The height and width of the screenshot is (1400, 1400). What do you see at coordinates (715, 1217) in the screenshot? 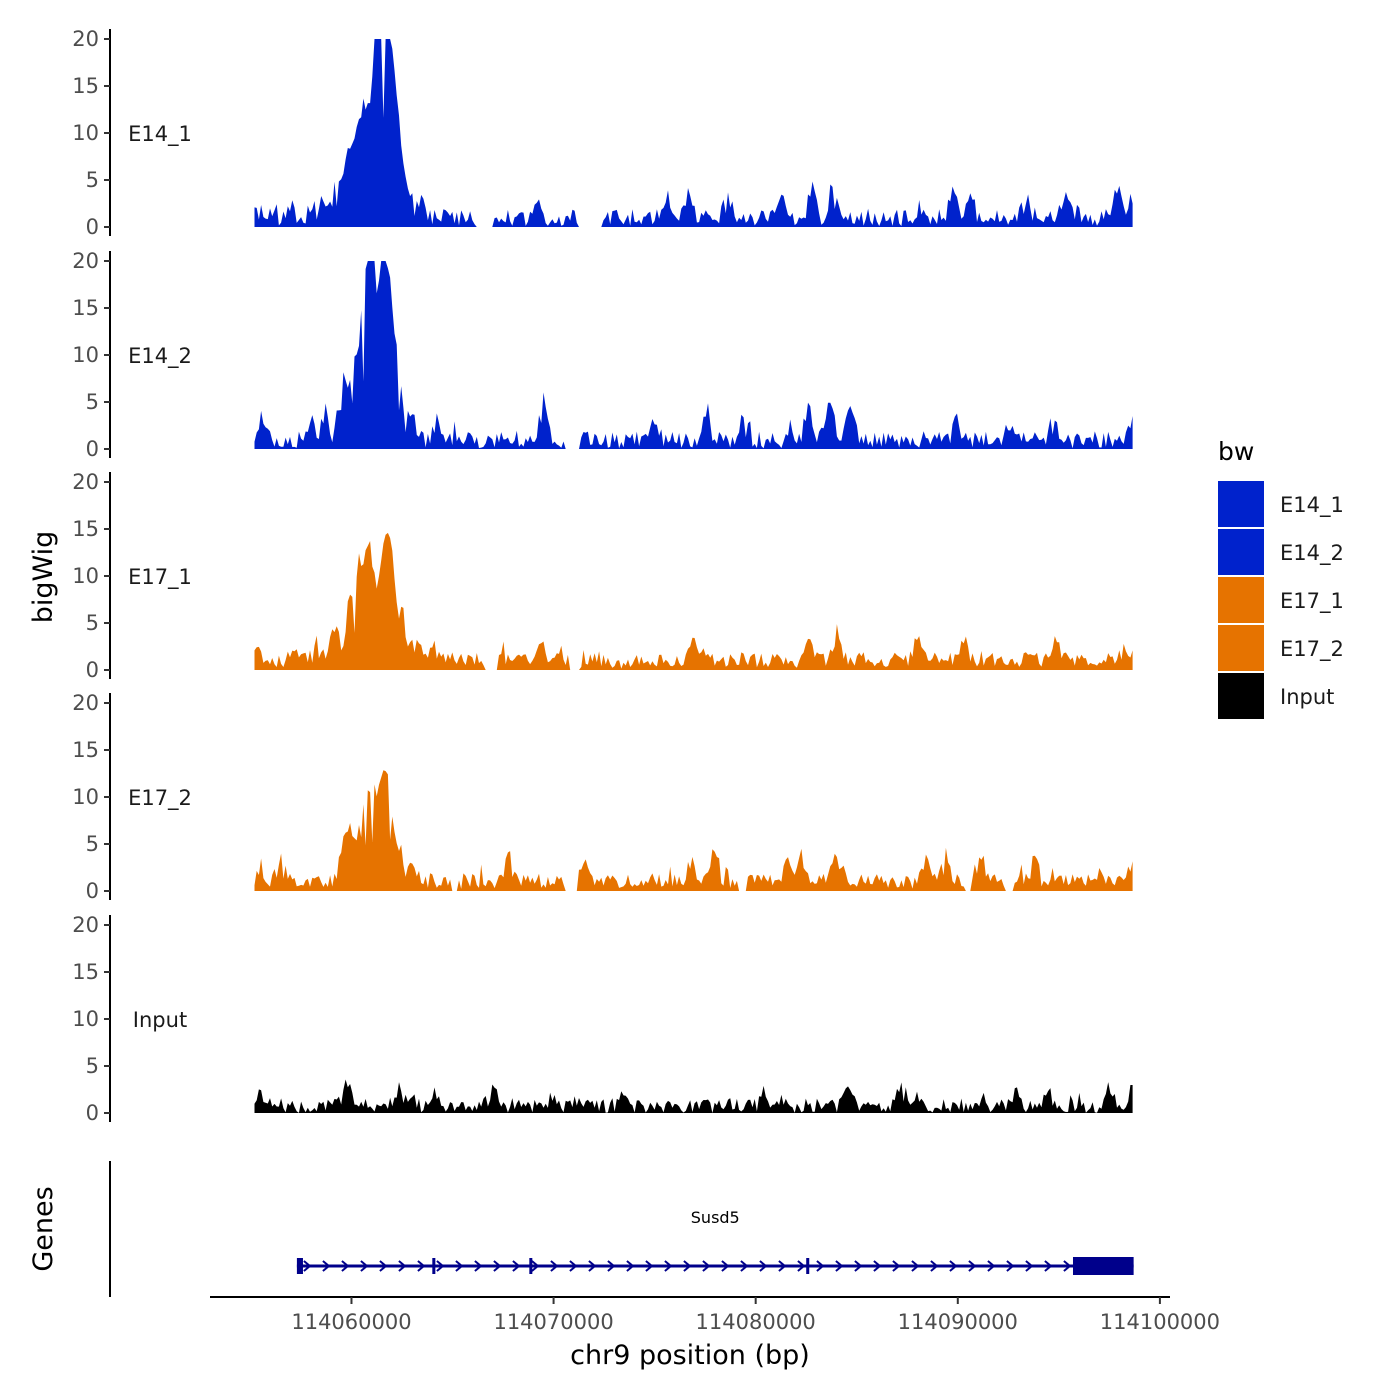
I see `gene-name-label: Susd5` at bounding box center [715, 1217].